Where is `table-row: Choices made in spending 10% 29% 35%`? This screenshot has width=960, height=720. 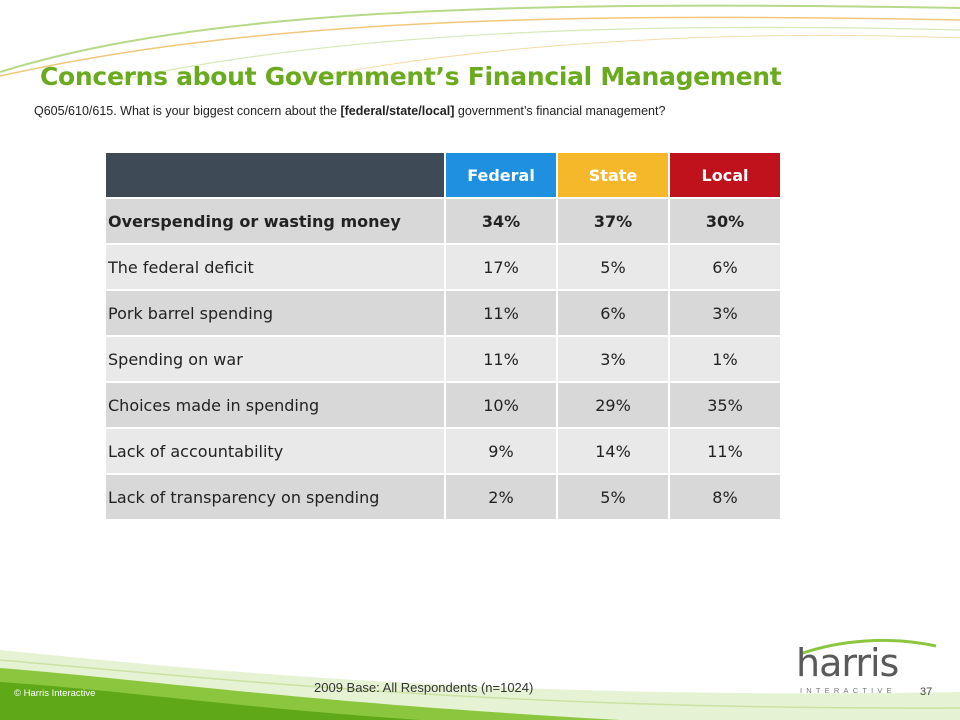 table-row: Choices made in spending 10% 29% 35% is located at coordinates (443, 405).